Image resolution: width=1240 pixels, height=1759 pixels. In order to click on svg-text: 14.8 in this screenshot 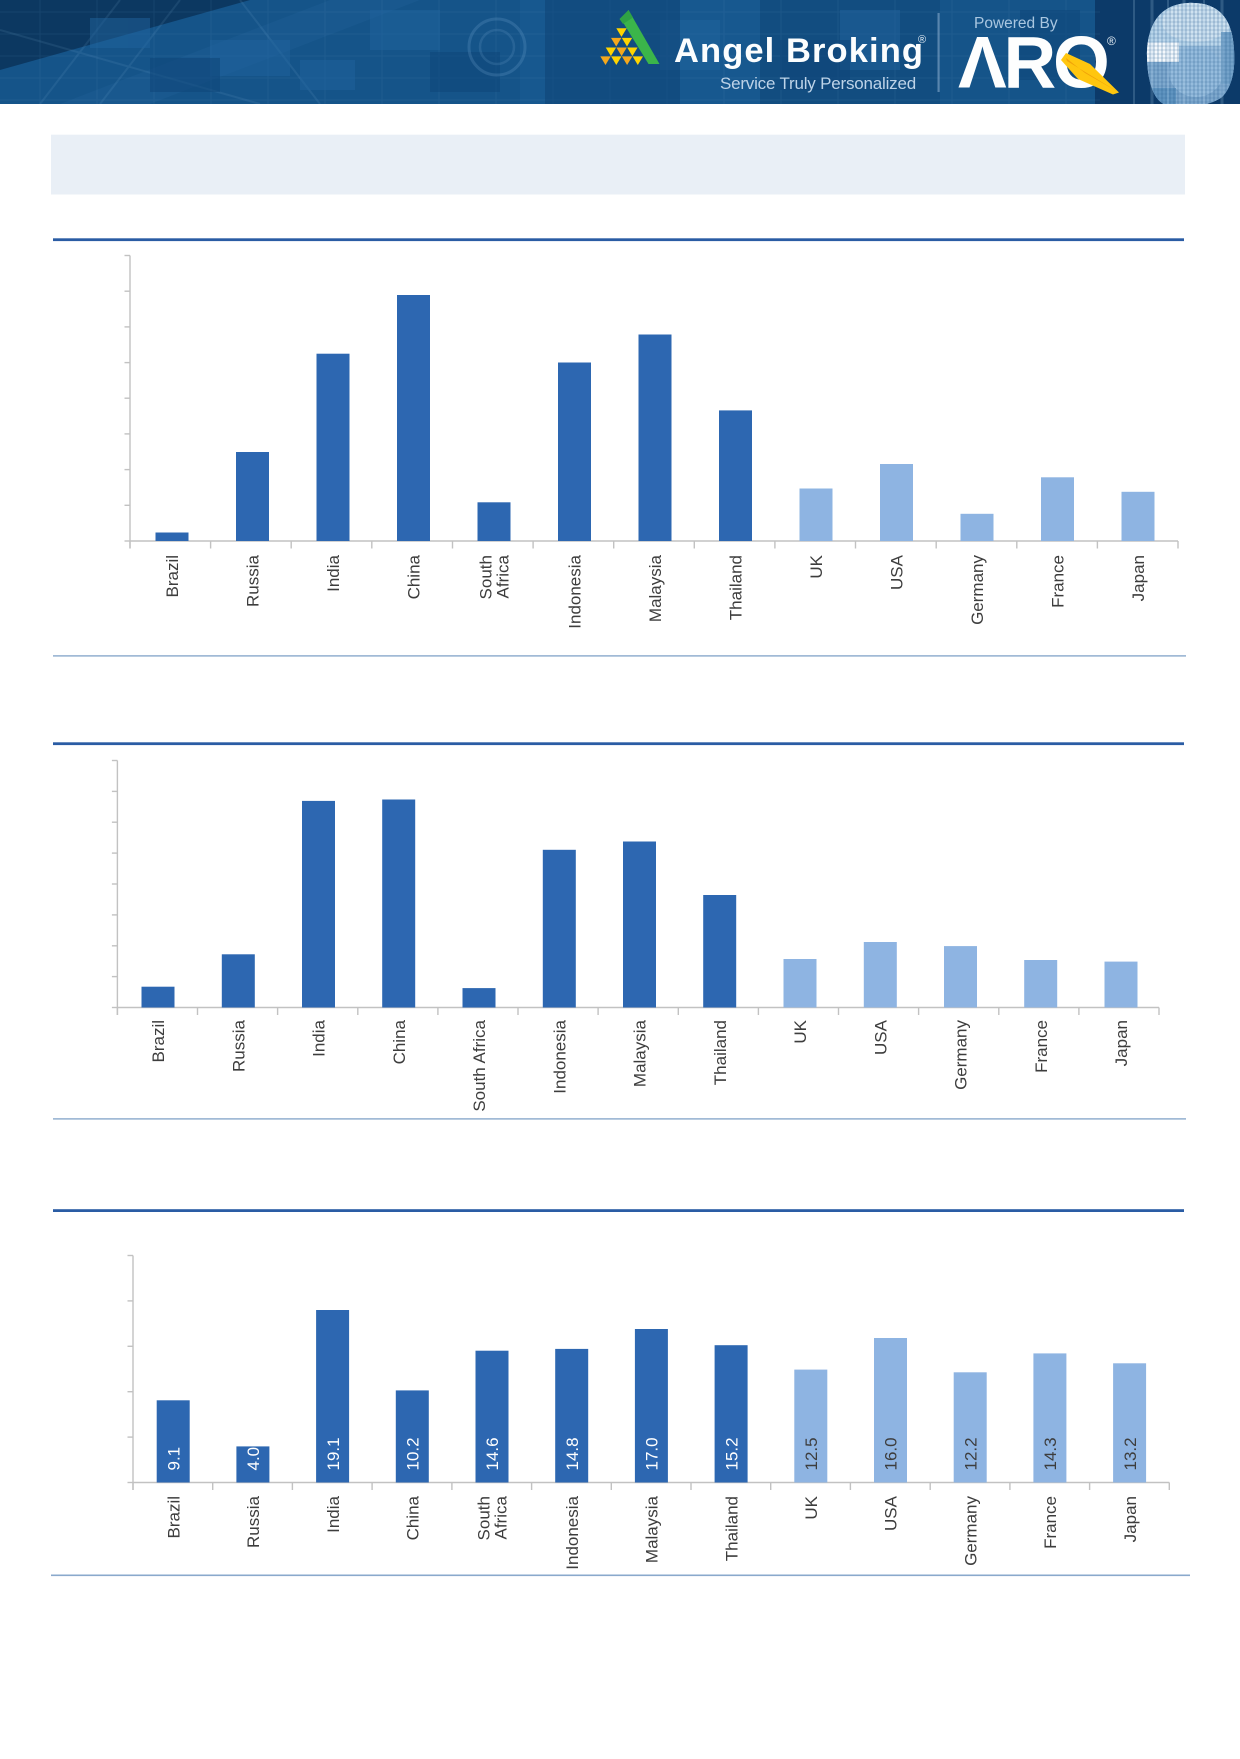, I will do `click(572, 1453)`.